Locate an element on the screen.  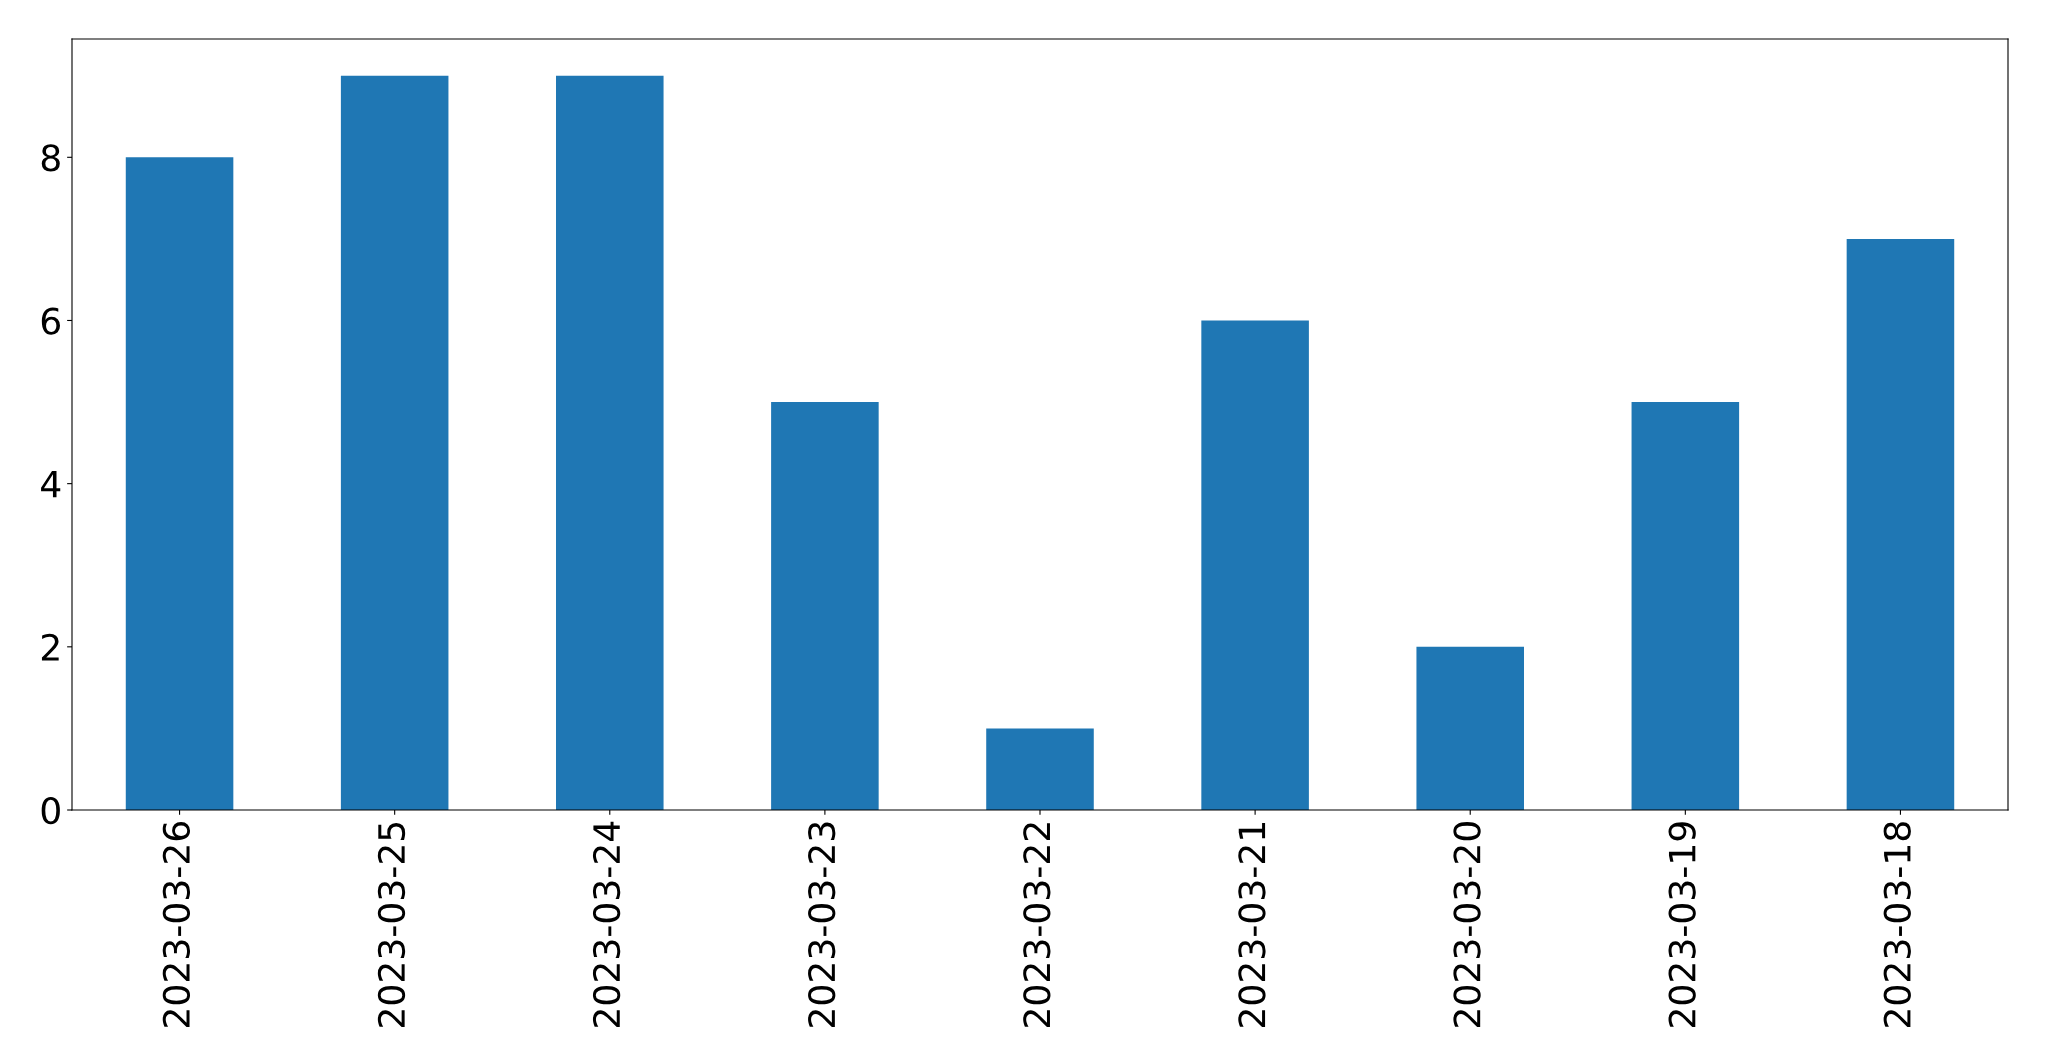
x-tick-label: 2023-03-19 is located at coordinates (1682, 924).